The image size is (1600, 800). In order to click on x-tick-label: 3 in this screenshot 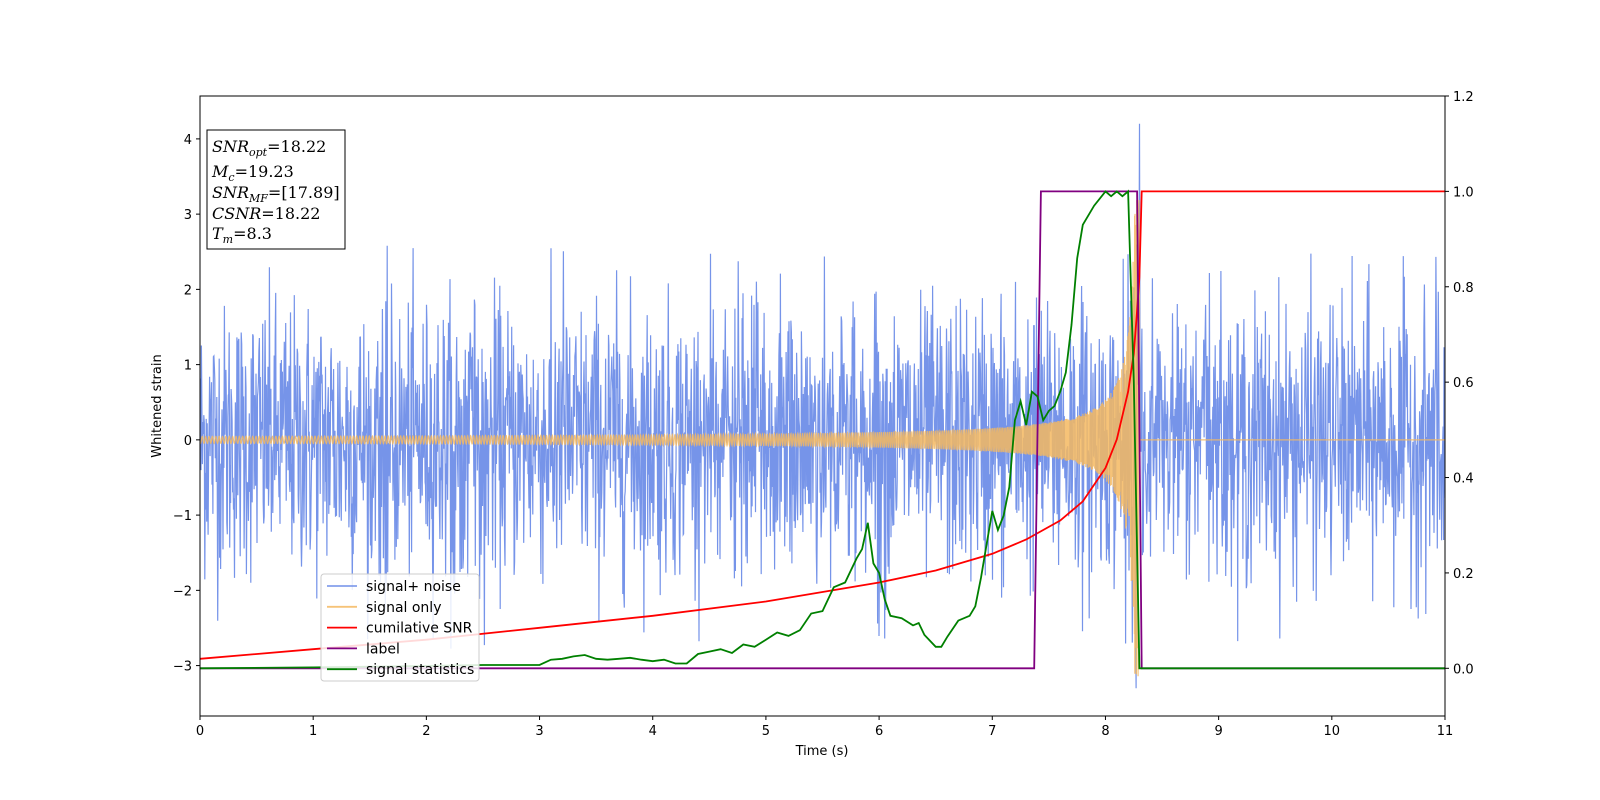, I will do `click(539, 731)`.